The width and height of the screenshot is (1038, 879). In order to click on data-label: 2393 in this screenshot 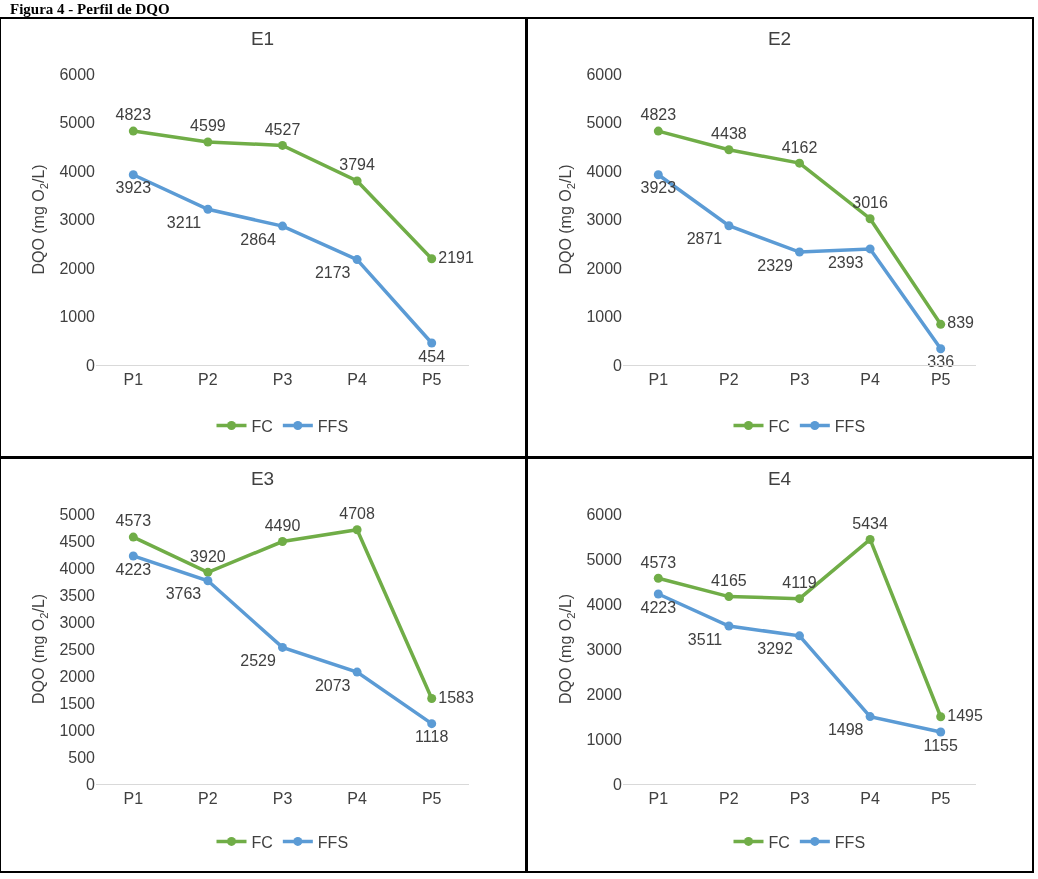, I will do `click(845, 262)`.